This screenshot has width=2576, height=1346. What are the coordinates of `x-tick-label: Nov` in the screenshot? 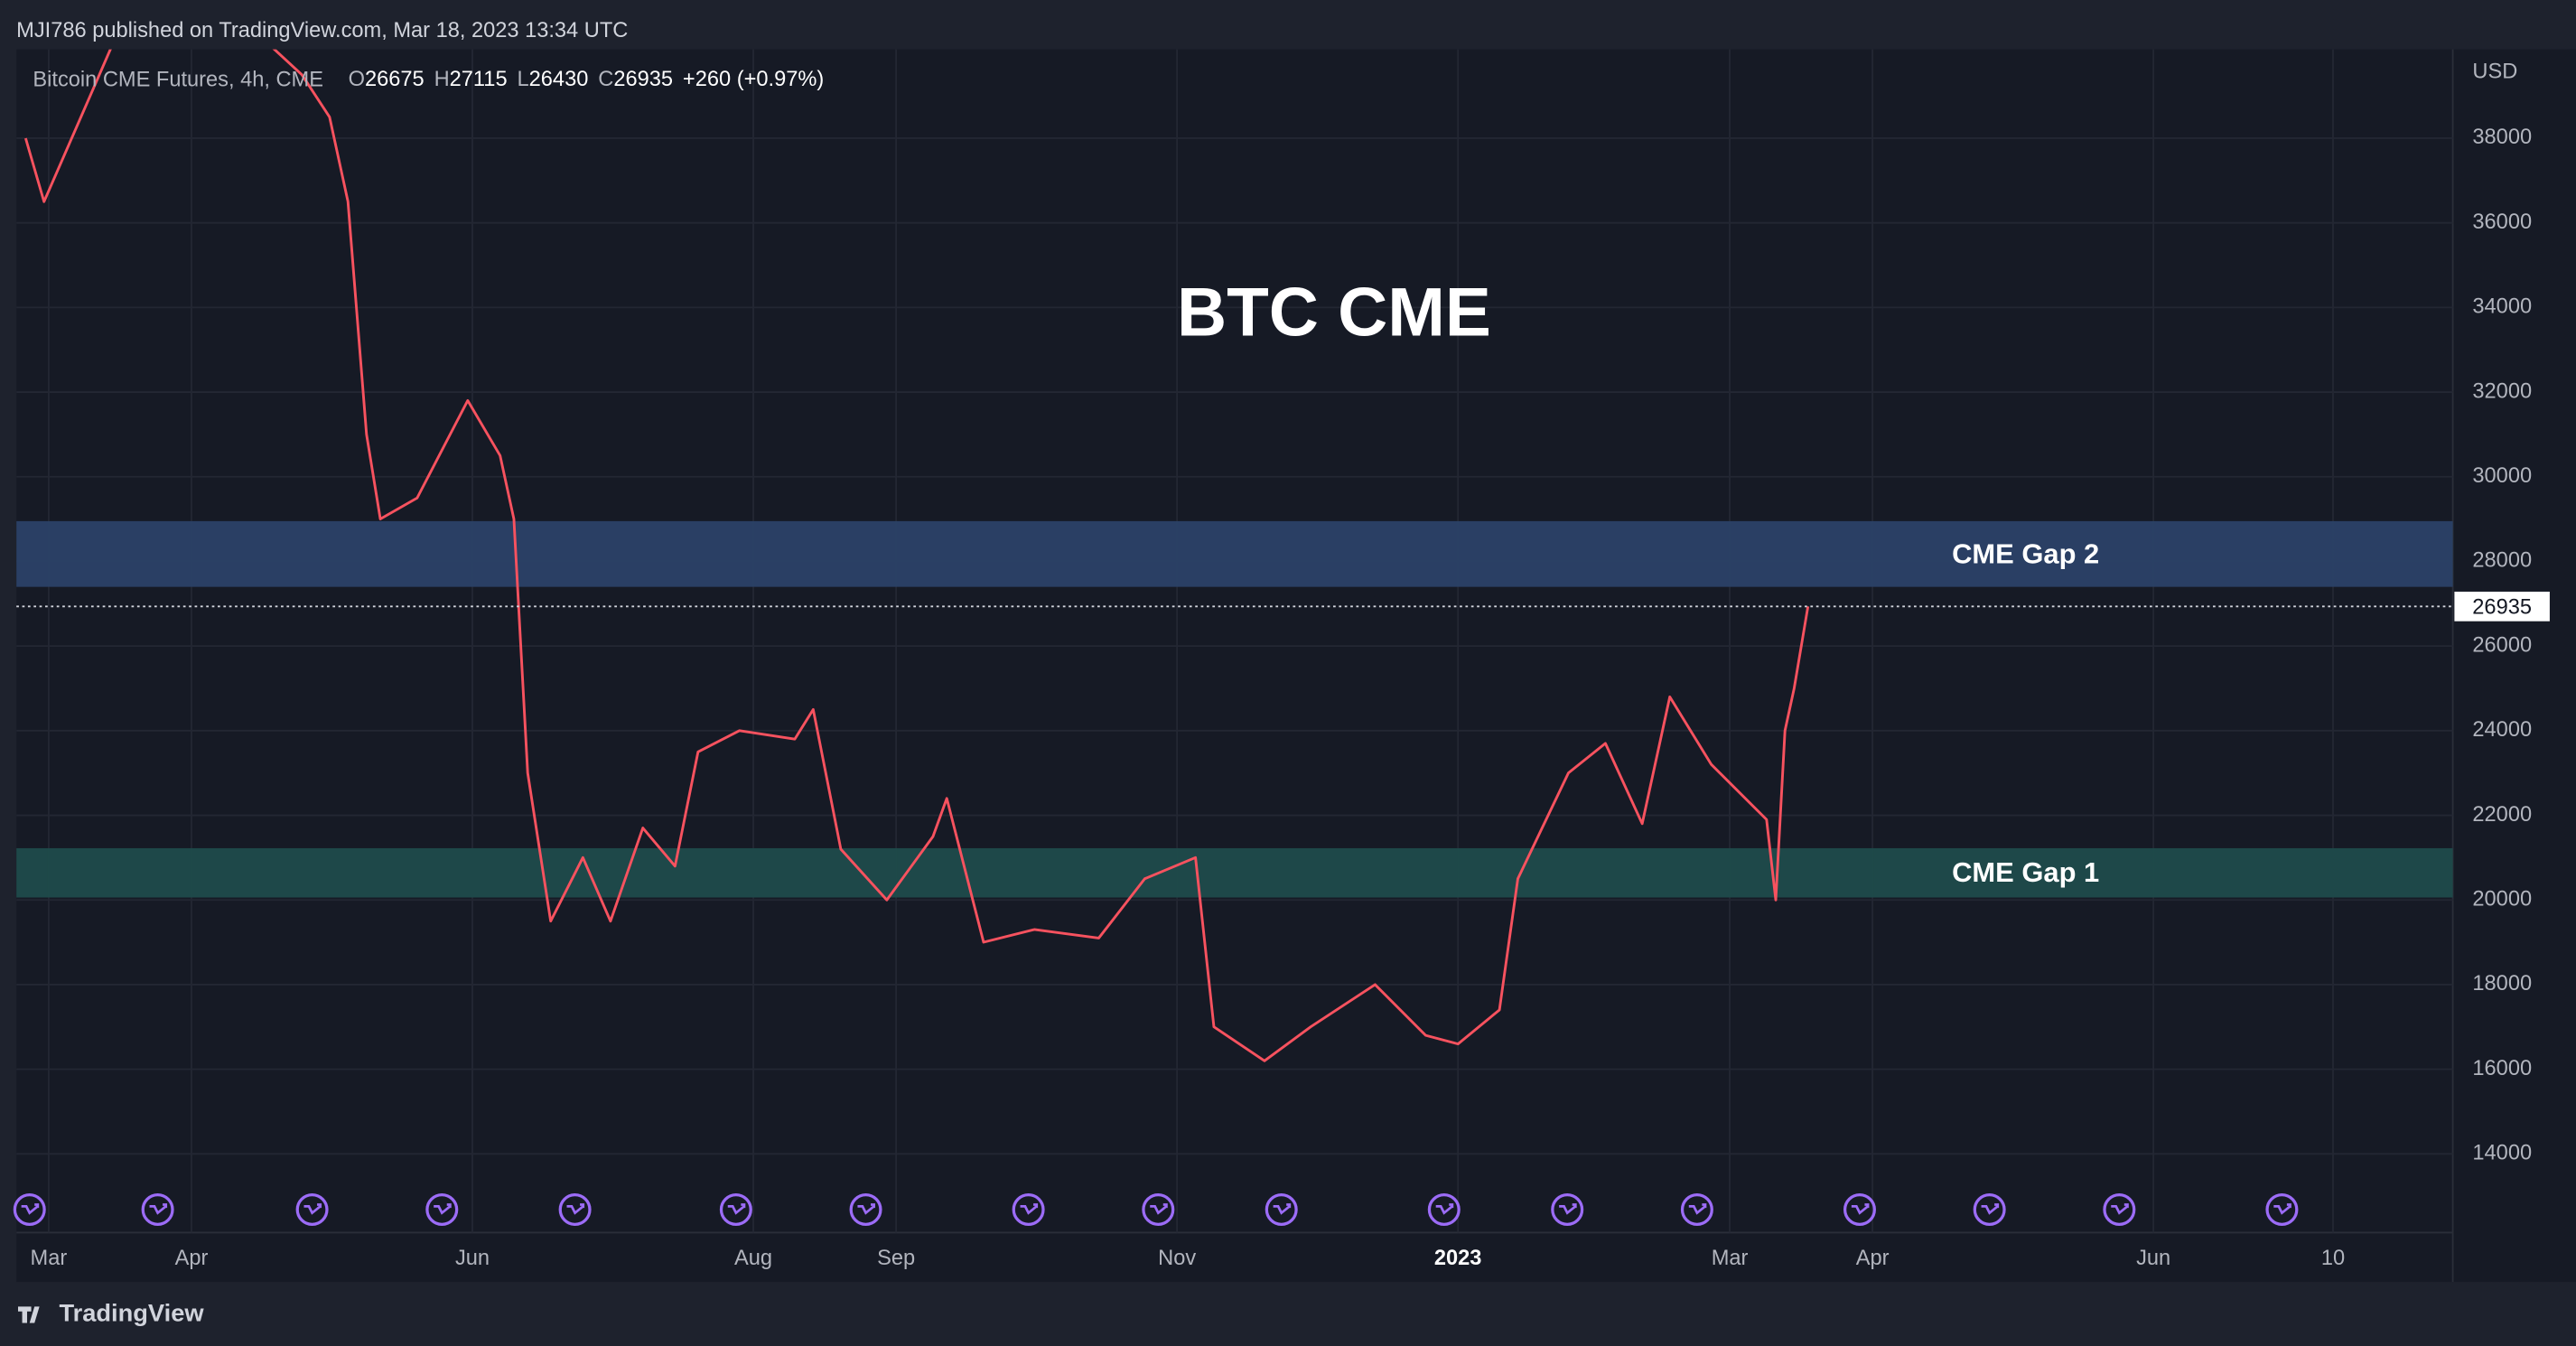 It's located at (1177, 1258).